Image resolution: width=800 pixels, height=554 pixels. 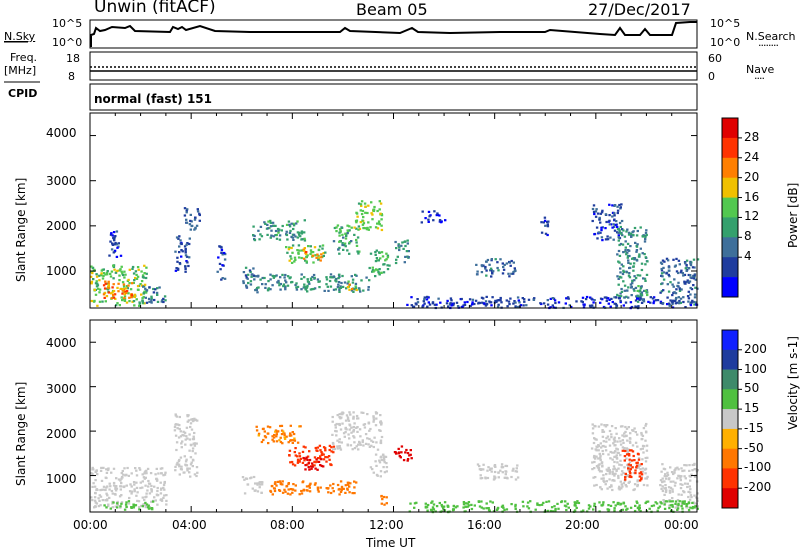 I want to click on velocity-colorbar-label: Velocity [m s-1], so click(x=793, y=383).